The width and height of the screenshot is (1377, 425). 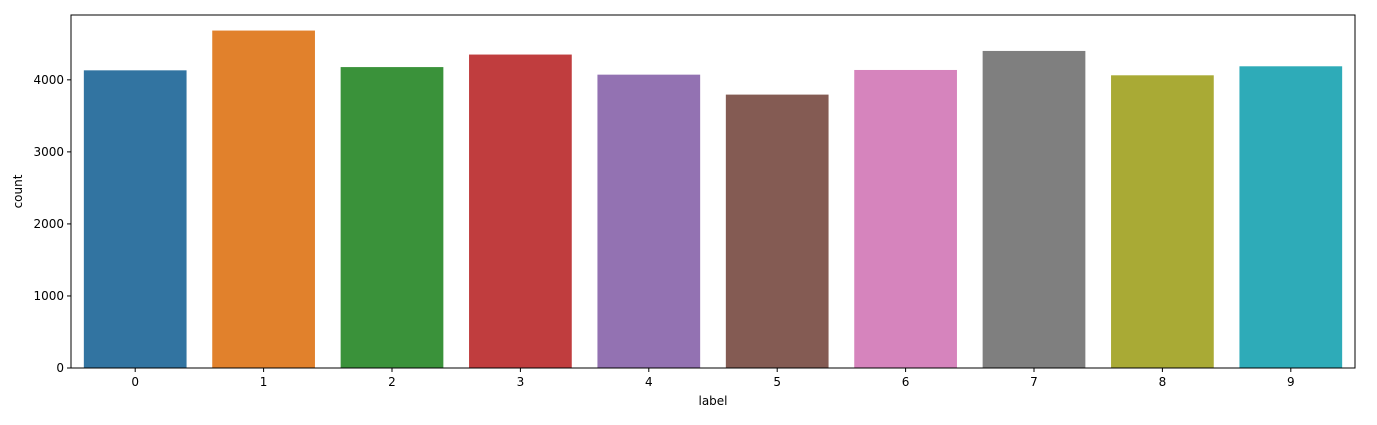 I want to click on y-axis-label: count, so click(x=18, y=191).